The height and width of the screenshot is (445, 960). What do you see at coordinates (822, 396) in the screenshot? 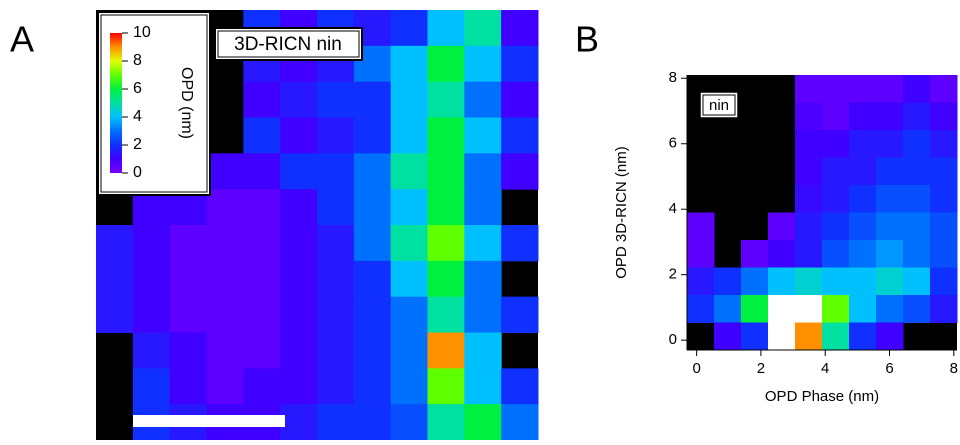
I see `x-axis-label: OPD Phase (nm)` at bounding box center [822, 396].